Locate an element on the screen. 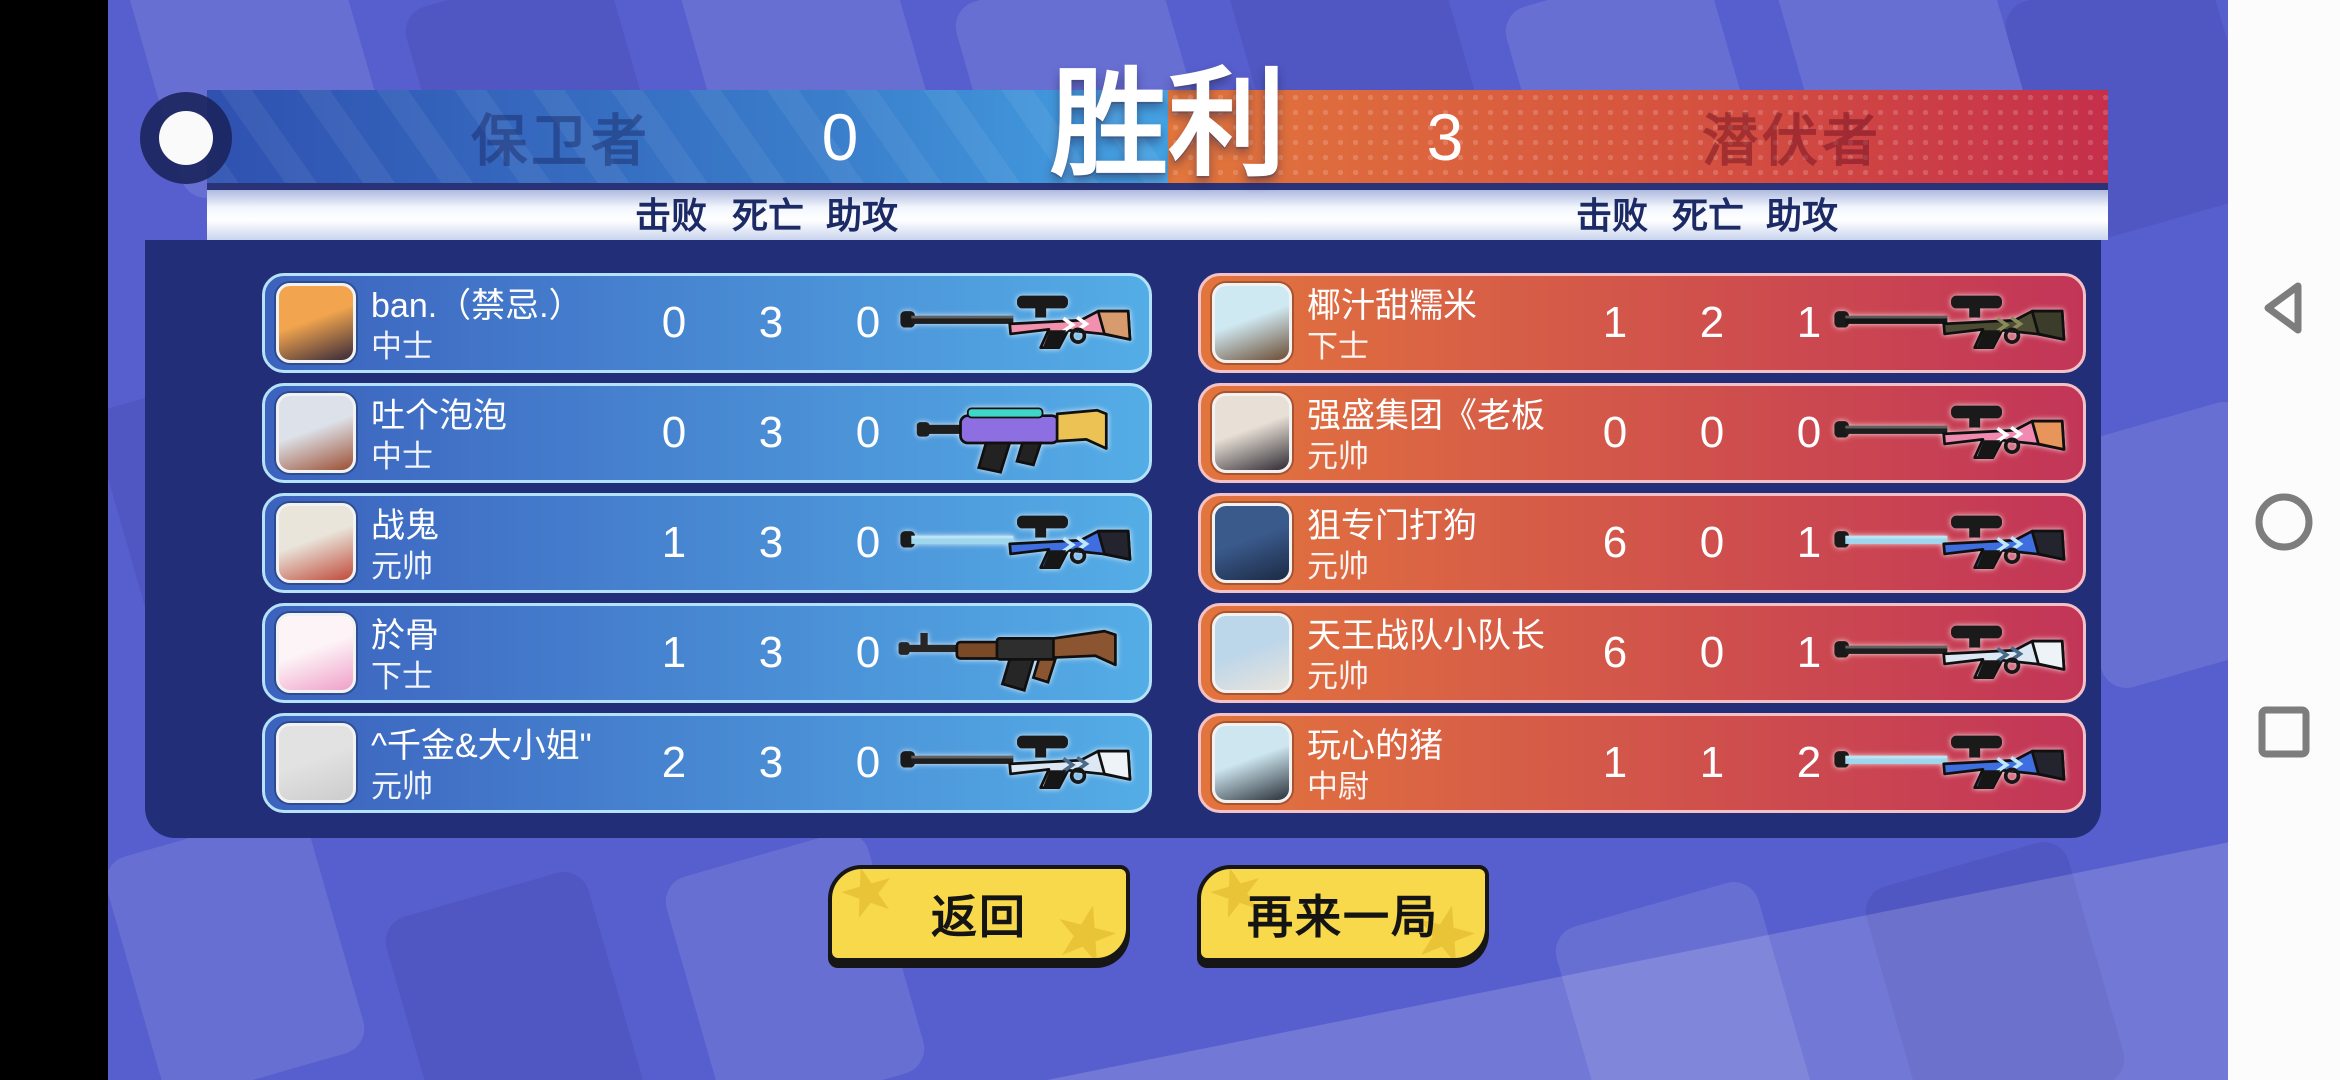 The height and width of the screenshot is (1080, 2340). play-again-button-label: 再来一局 is located at coordinates (1343, 916).